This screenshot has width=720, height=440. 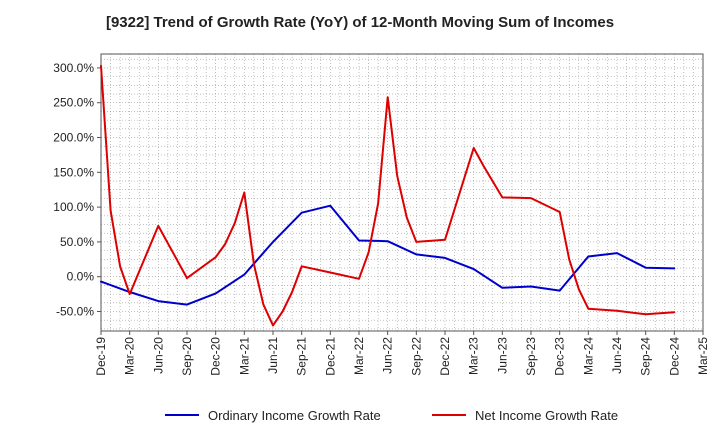 What do you see at coordinates (531, 356) in the screenshot?
I see `x-tick-label: Sep-23` at bounding box center [531, 356].